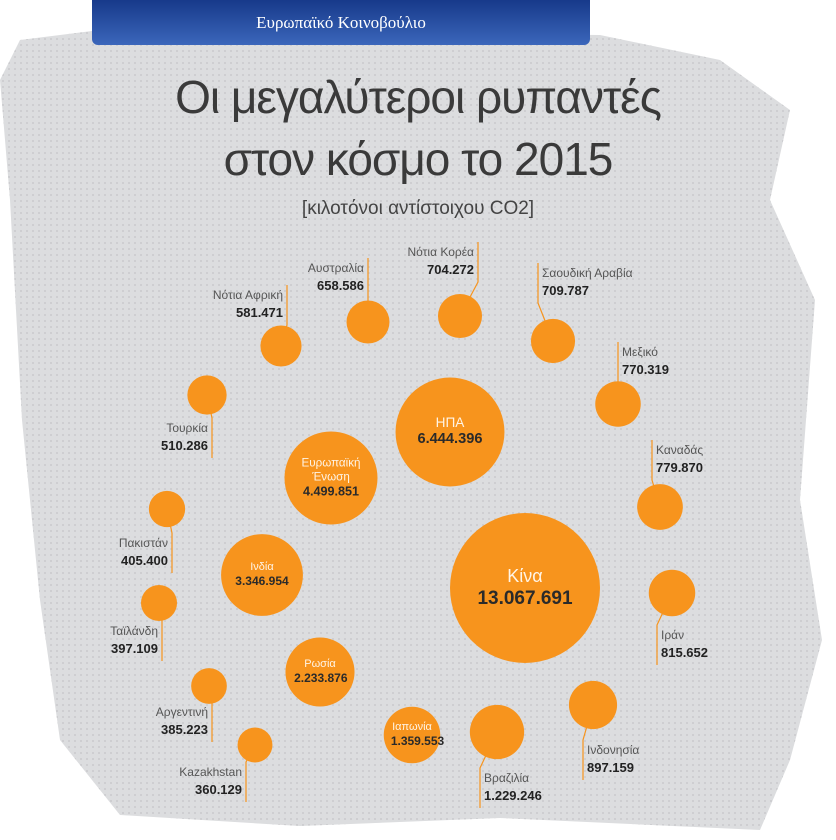 The height and width of the screenshot is (840, 836). Describe the element at coordinates (684, 644) in the screenshot. I see `bubble-label: Ιράν 815.652` at that location.